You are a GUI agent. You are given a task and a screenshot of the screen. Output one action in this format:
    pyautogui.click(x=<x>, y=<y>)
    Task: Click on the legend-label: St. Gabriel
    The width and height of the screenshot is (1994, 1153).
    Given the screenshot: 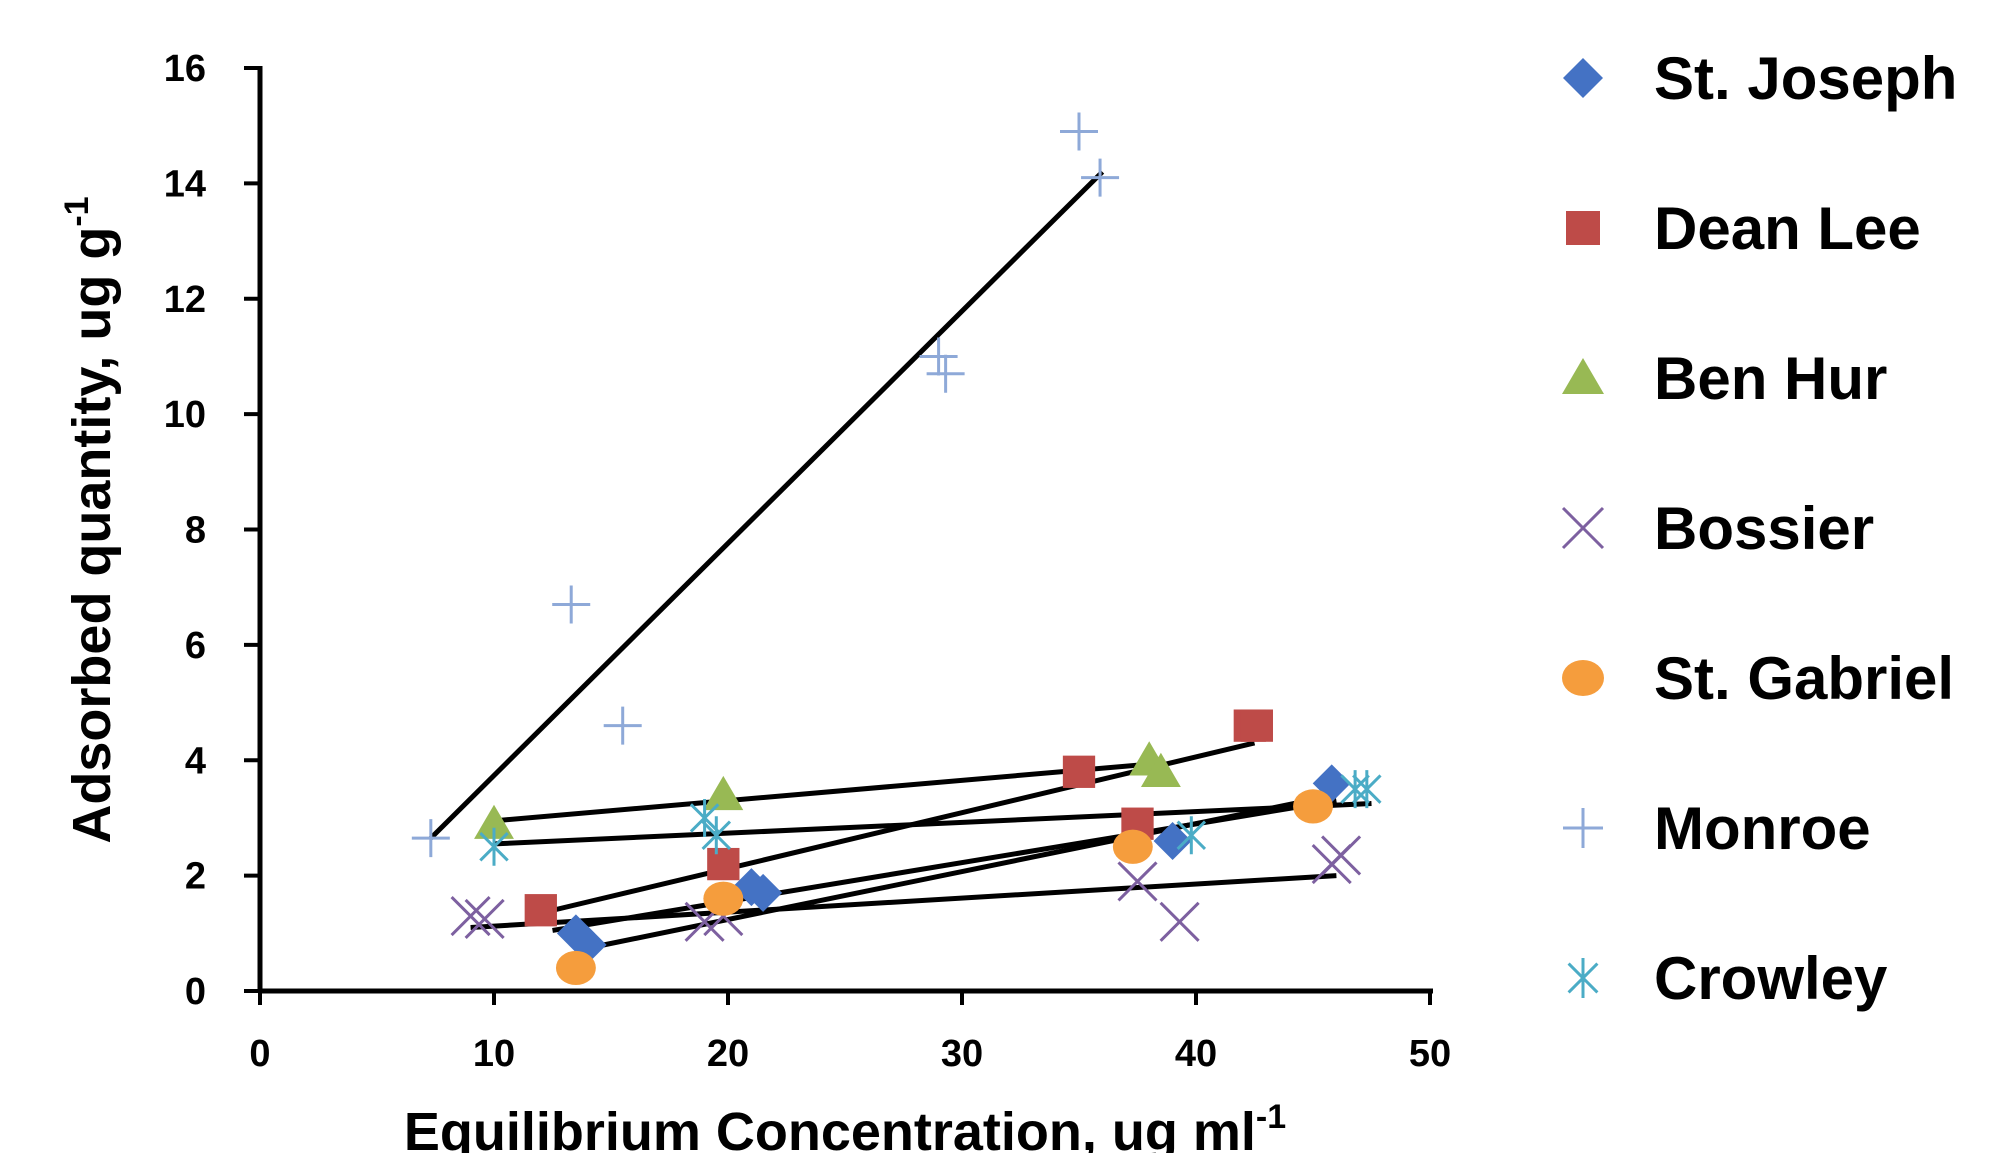 What is the action you would take?
    pyautogui.click(x=1804, y=678)
    